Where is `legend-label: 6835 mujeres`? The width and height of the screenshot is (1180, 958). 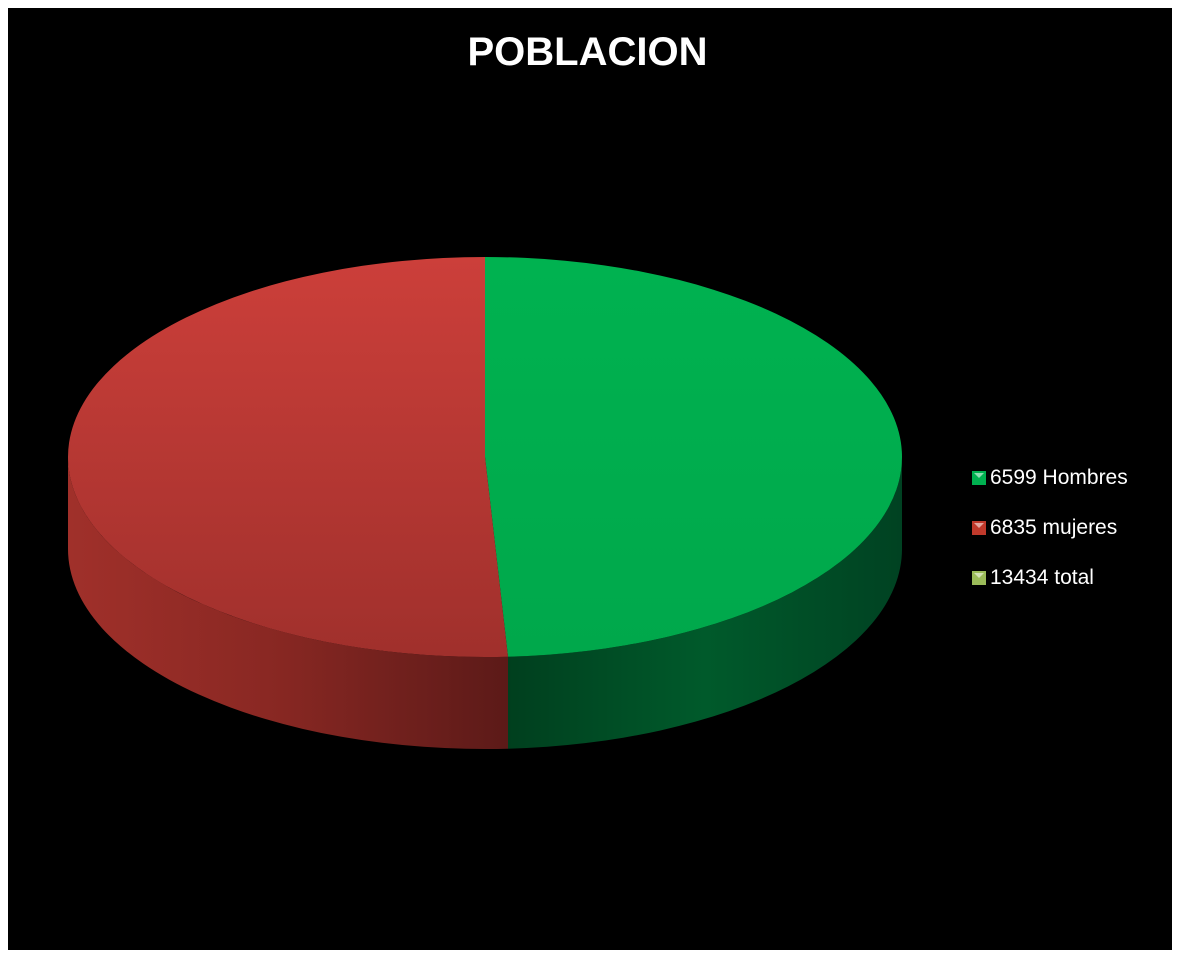 legend-label: 6835 mujeres is located at coordinates (1054, 527).